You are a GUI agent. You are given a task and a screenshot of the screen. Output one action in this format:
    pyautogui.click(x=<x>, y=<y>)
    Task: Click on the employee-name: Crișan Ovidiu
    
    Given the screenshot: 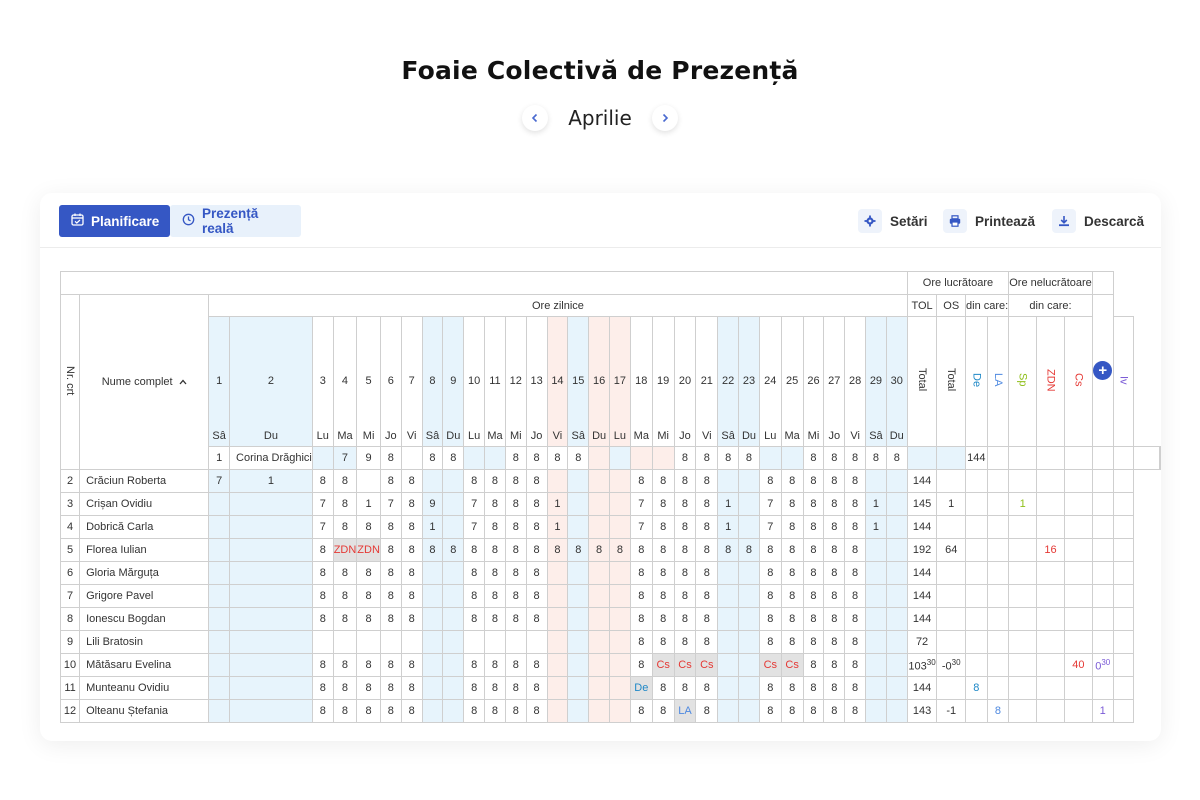 What is the action you would take?
    pyautogui.click(x=144, y=504)
    